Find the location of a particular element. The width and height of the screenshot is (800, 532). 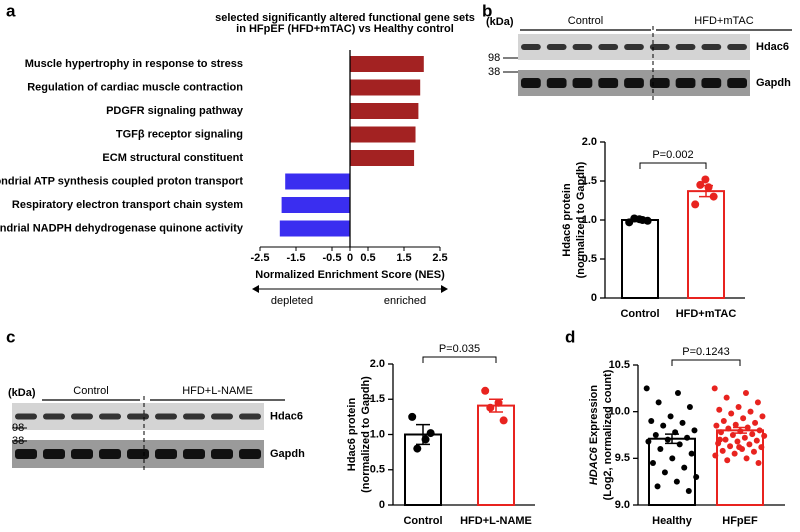

protein-label: Hdac6 is located at coordinates (286, 416).